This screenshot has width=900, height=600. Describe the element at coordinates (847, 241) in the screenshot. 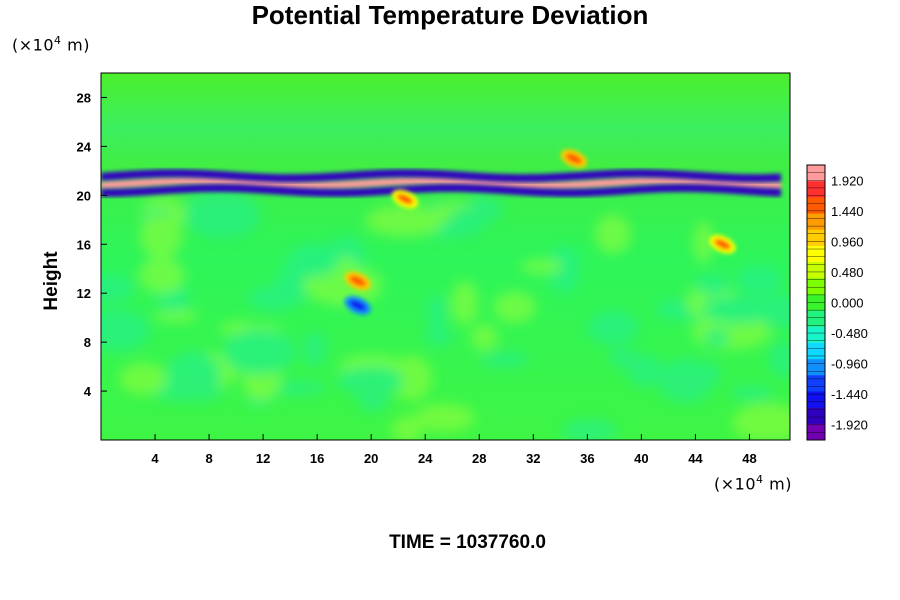

I see `colorbar-label: 0.960` at that location.